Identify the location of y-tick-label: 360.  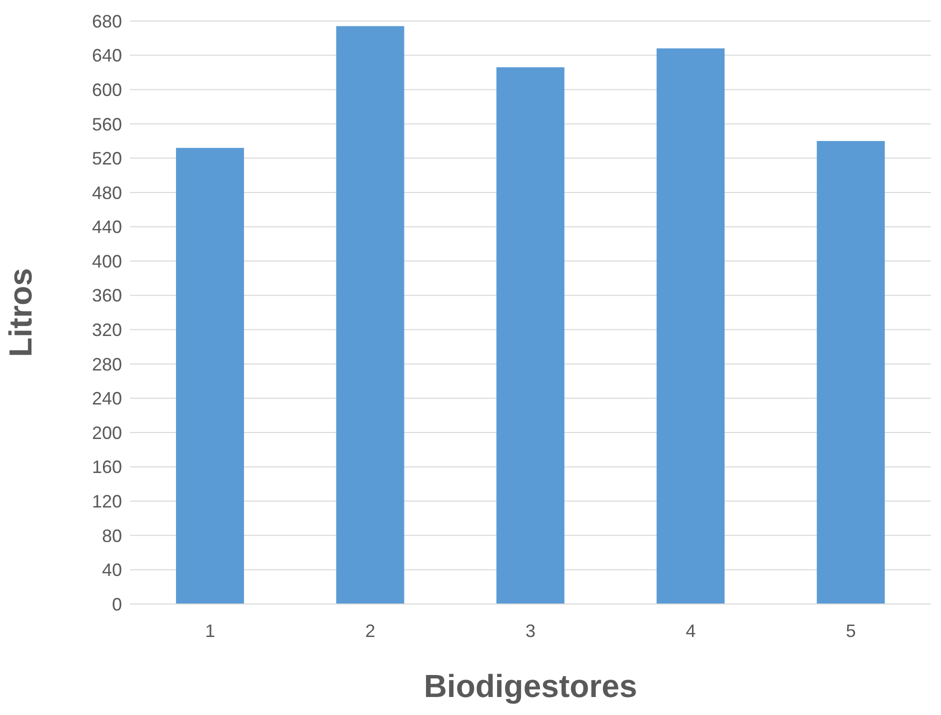
(107, 296).